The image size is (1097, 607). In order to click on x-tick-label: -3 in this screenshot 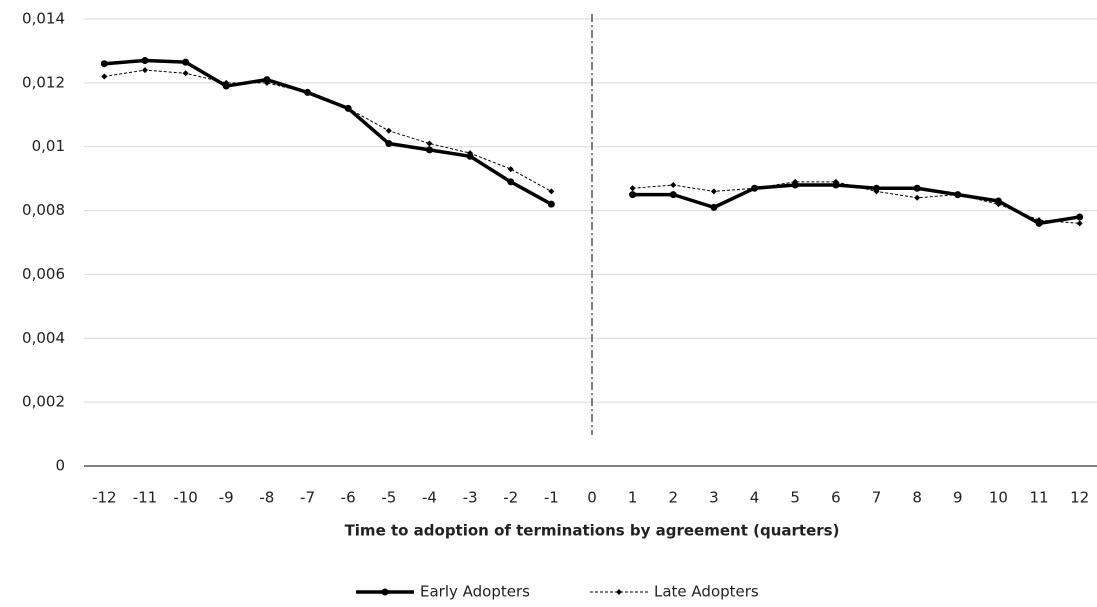, I will do `click(470, 498)`.